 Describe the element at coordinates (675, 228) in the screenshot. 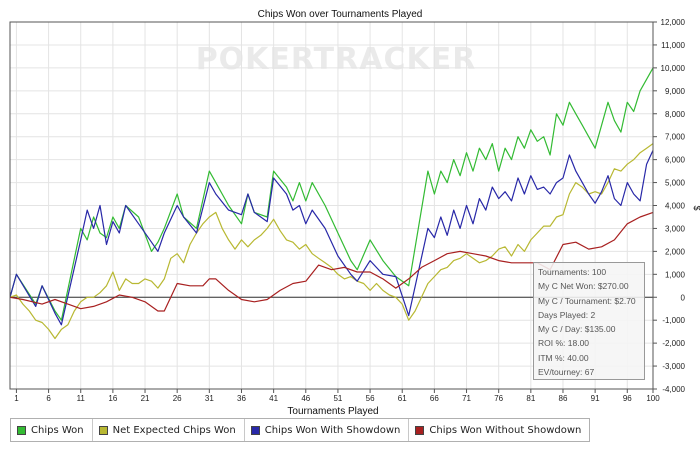

I see `y-tick-label: 3,000` at that location.